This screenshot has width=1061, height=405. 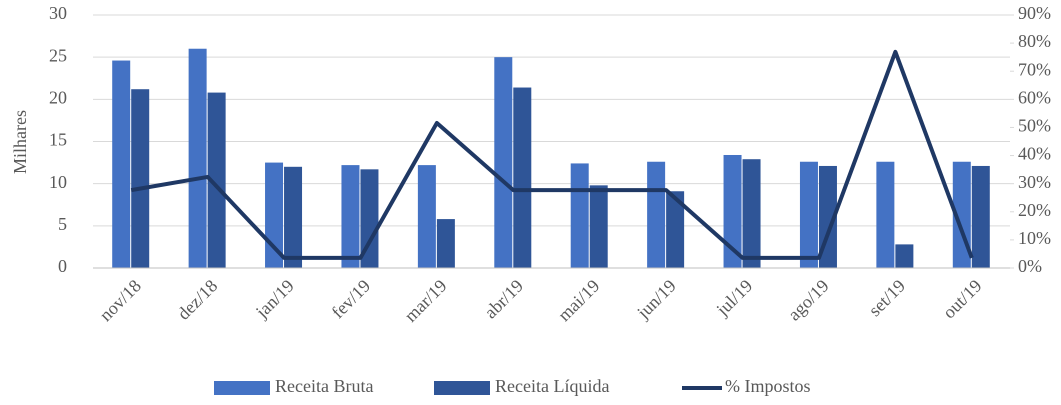 I want to click on y-tick-label: 10, so click(x=58, y=182).